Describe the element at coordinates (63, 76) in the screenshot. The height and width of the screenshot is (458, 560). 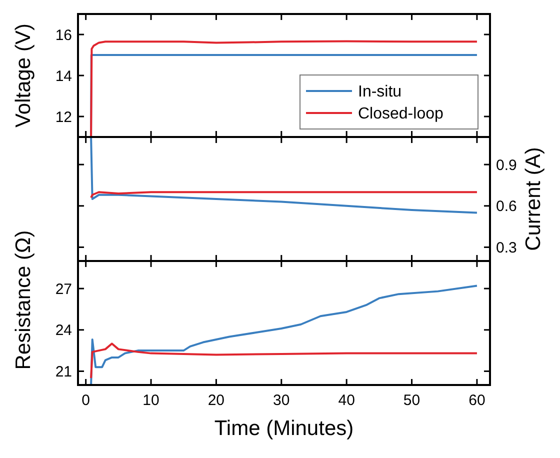
I see `y-tick-label: 14` at that location.